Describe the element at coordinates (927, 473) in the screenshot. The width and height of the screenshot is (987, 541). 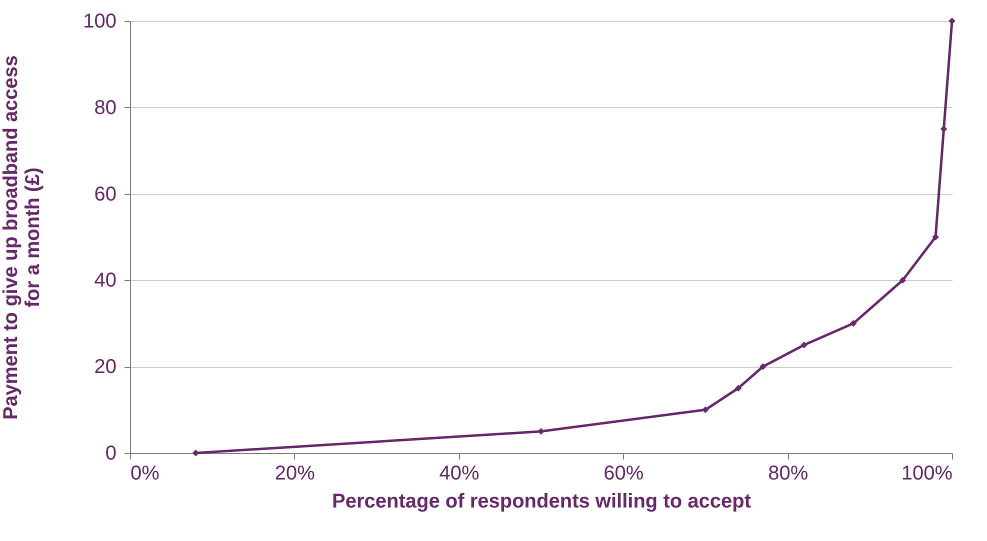
I see `x-tick-label: 100%` at that location.